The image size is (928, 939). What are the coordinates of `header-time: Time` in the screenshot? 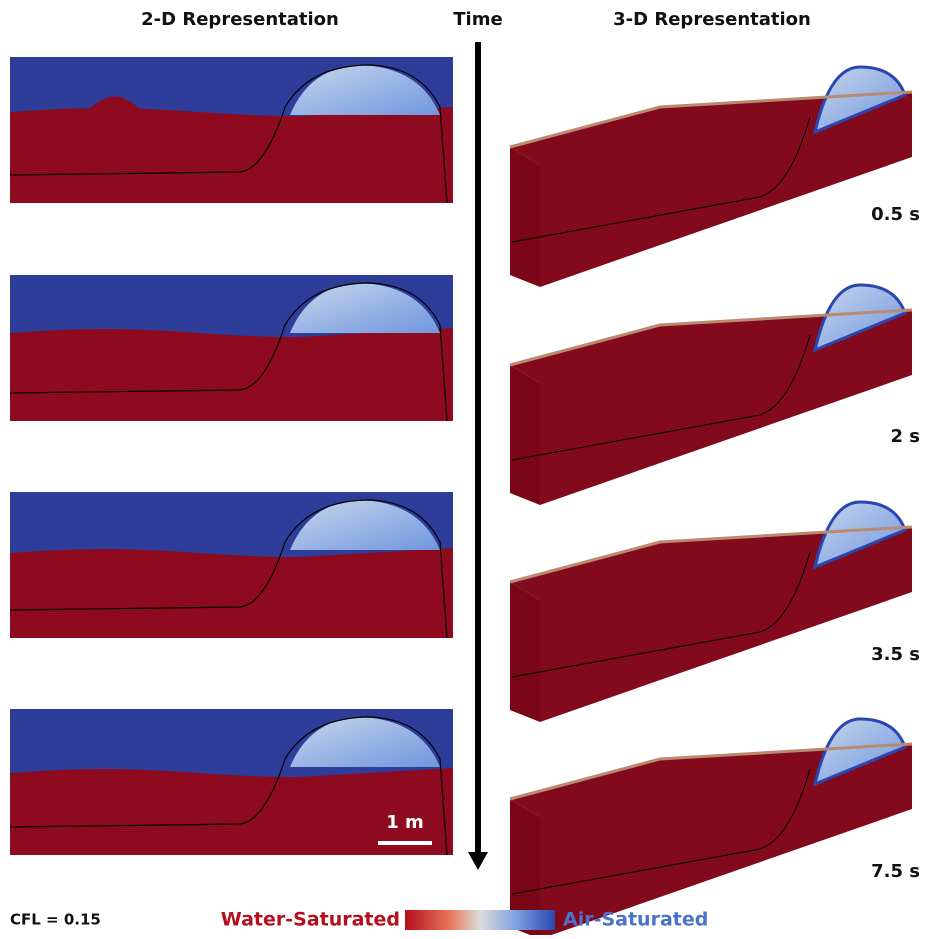 It's located at (477, 19).